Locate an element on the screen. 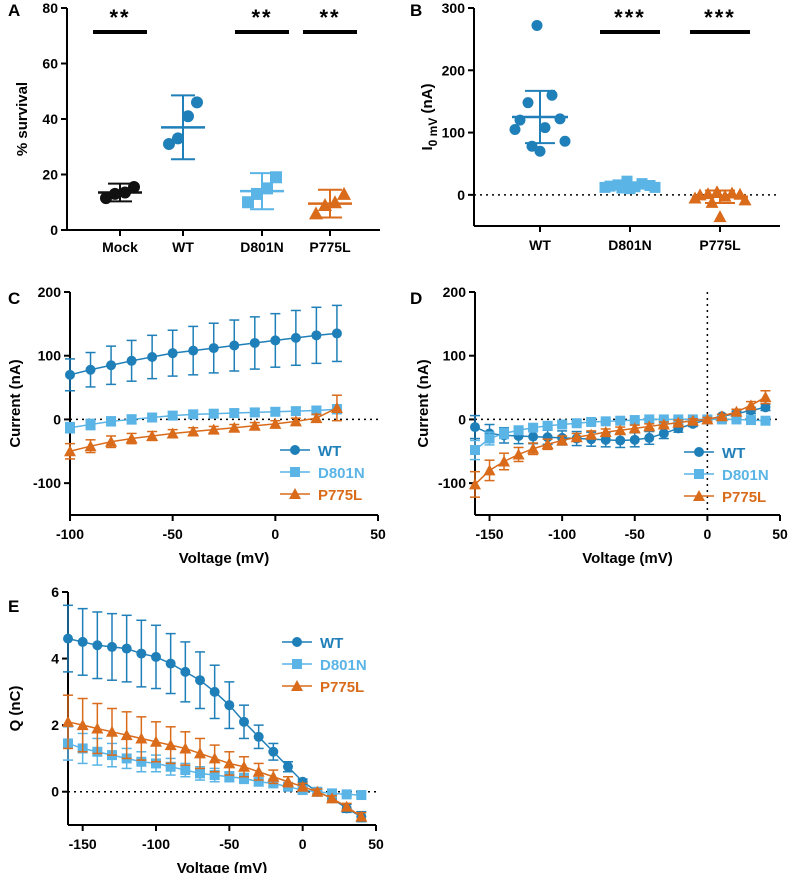 The width and height of the screenshot is (800, 873). panel-c-legend-label: WT is located at coordinates (329, 451).